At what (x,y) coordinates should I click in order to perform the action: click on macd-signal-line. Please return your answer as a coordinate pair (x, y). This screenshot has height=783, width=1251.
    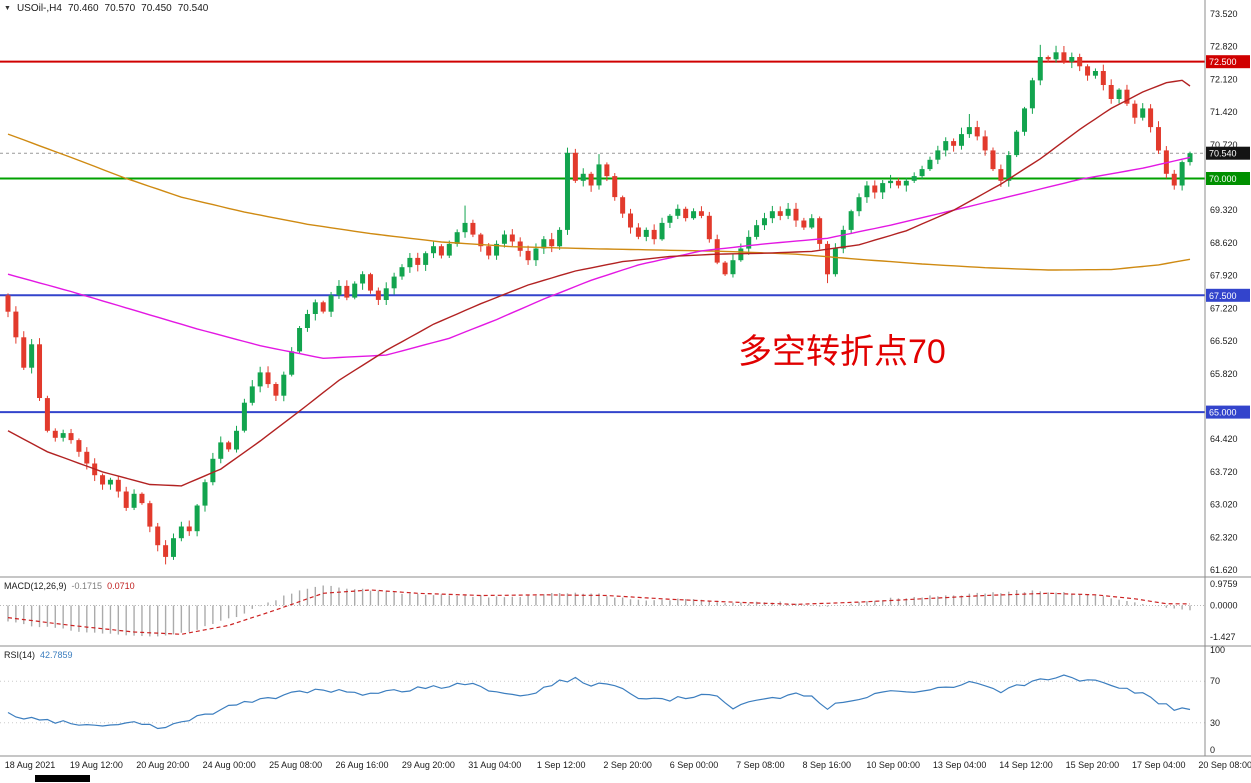
    Looking at the image, I should click on (599, 612).